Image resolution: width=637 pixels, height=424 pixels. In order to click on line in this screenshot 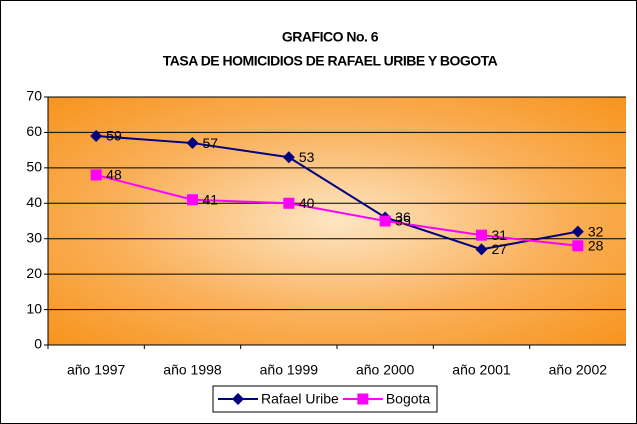, I will do `click(336, 210)`.